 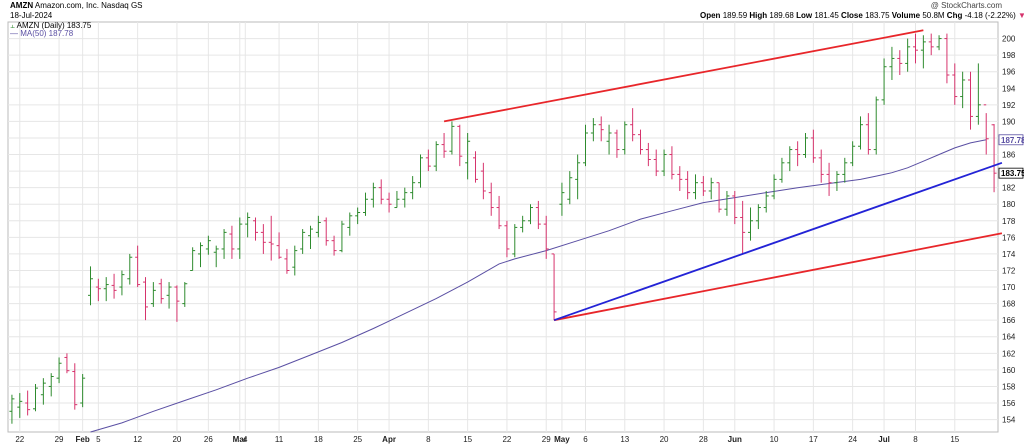 I want to click on x-tick-label: May, so click(x=562, y=439).